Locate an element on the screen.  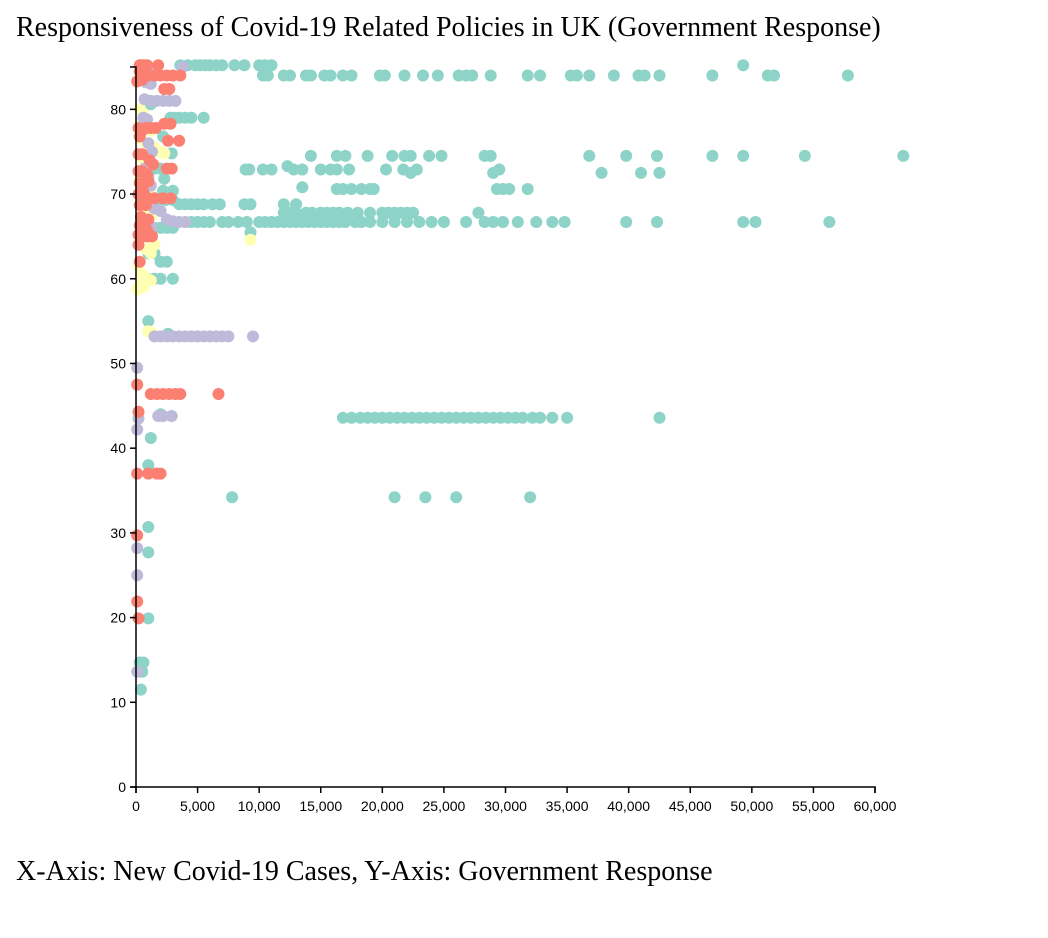
x-tick-label: 40,000 is located at coordinates (628, 806).